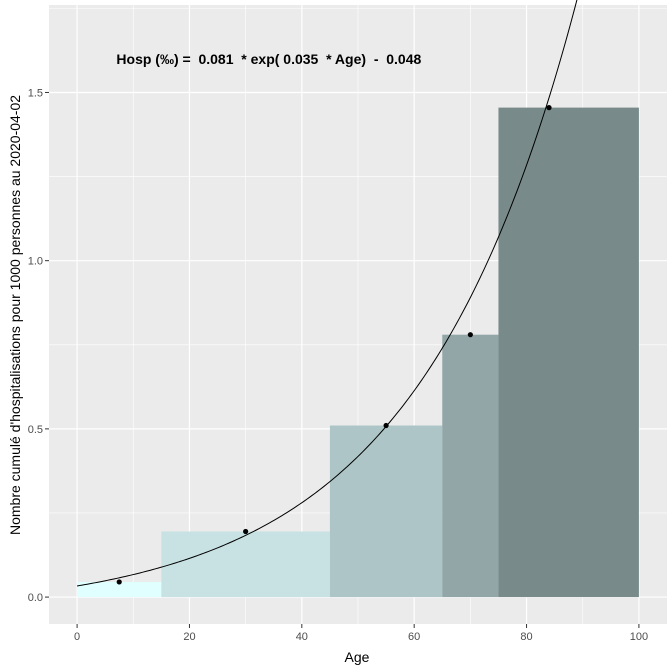 The height and width of the screenshot is (671, 672). What do you see at coordinates (639, 637) in the screenshot?
I see `x-tick-label: 100` at bounding box center [639, 637].